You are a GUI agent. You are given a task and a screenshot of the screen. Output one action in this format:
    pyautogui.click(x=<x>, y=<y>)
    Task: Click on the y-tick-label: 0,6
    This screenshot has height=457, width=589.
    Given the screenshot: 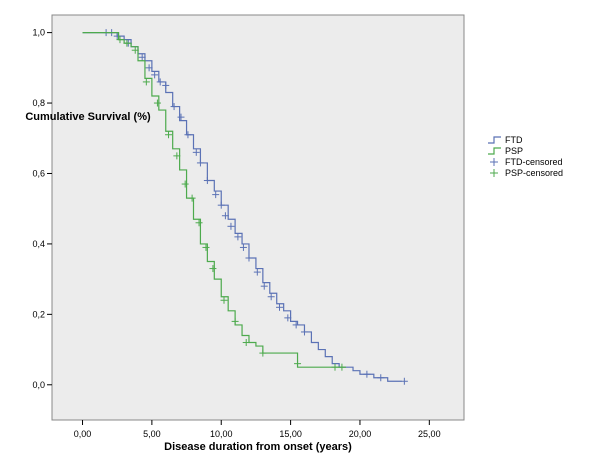 What is the action you would take?
    pyautogui.click(x=38, y=173)
    